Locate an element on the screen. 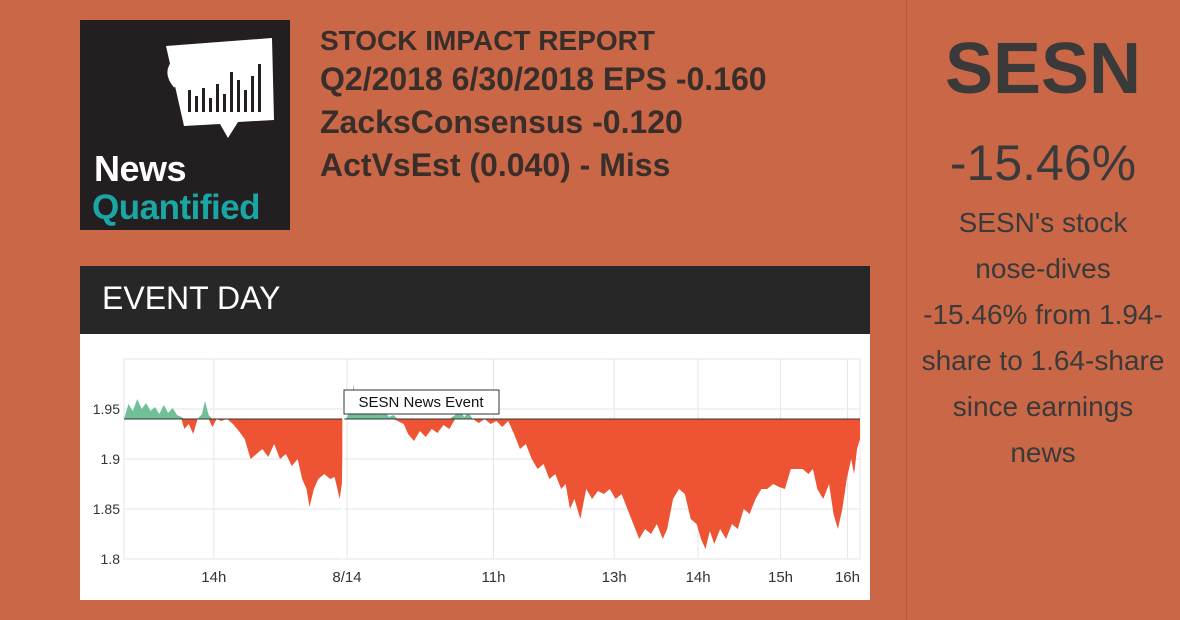  event-day-title: EVENT DAY is located at coordinates (191, 298).